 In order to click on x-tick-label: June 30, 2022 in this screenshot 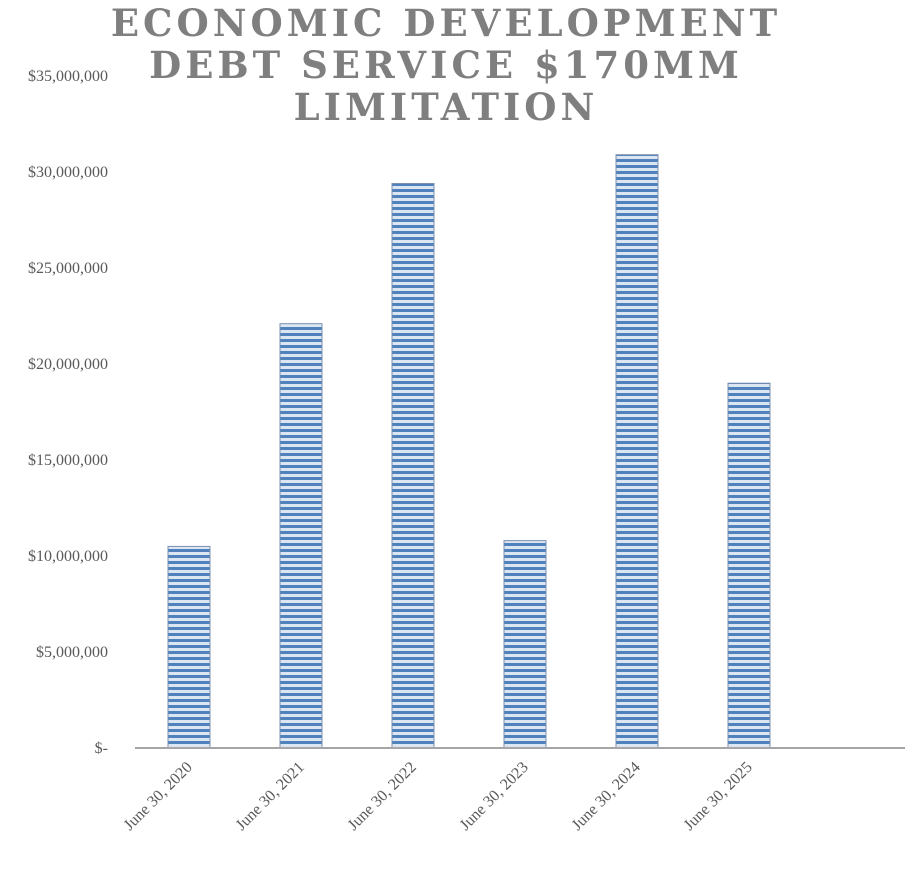, I will do `click(382, 796)`.